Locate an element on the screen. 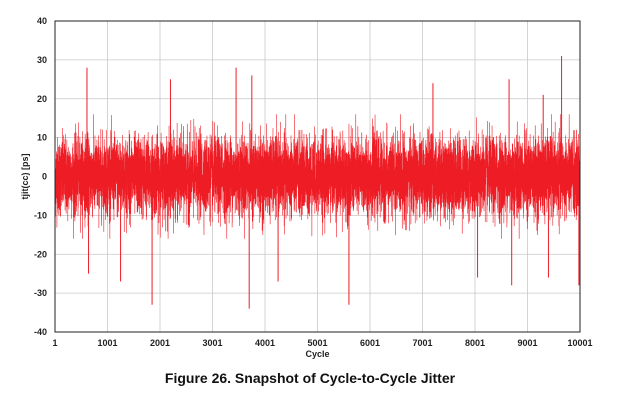 Image resolution: width=620 pixels, height=401 pixels. x-tick-label: 8001 is located at coordinates (475, 343).